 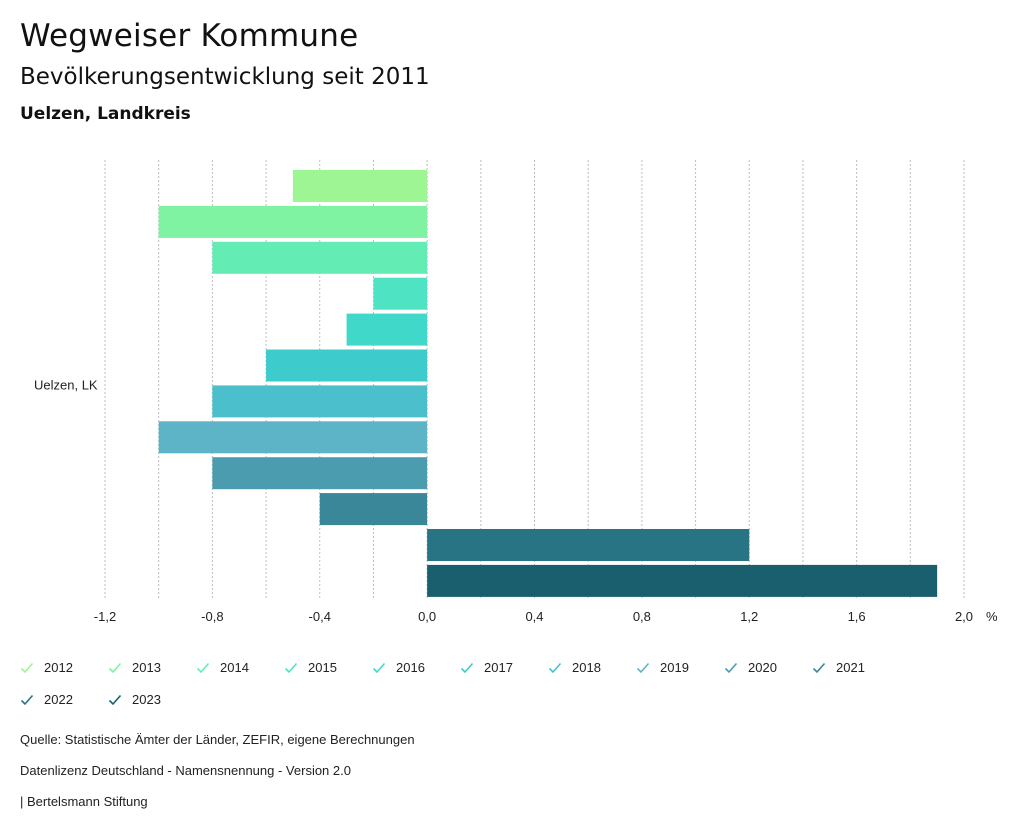 I want to click on x-axis-unit: %, so click(x=992, y=616).